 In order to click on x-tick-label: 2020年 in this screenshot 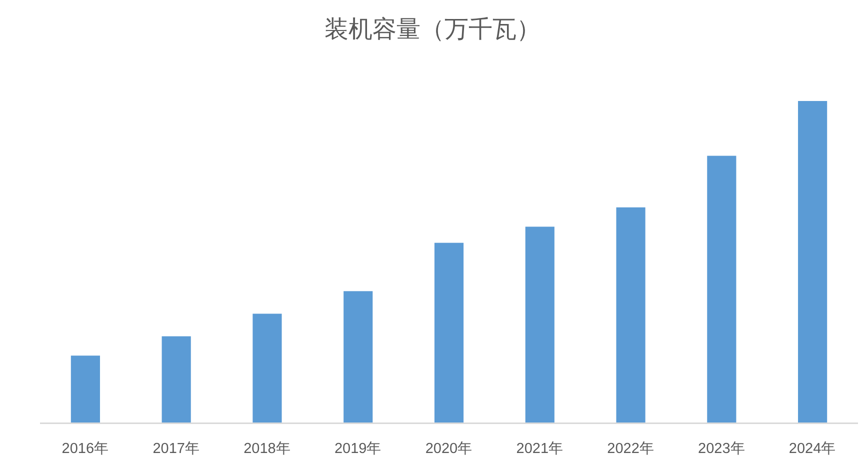, I will do `click(449, 448)`.